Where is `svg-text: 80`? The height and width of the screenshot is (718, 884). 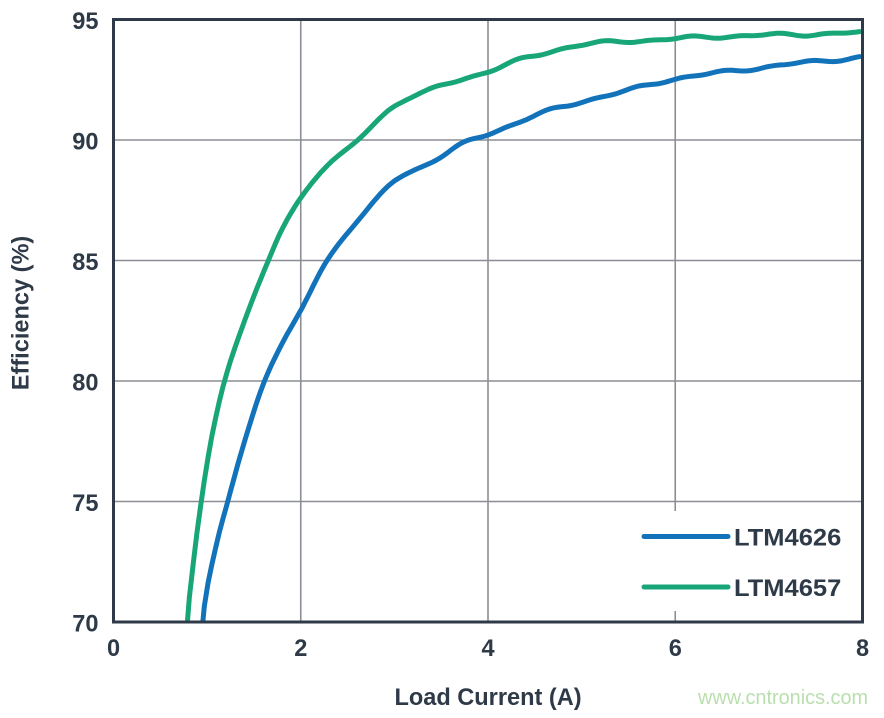
svg-text: 80 is located at coordinates (85, 382).